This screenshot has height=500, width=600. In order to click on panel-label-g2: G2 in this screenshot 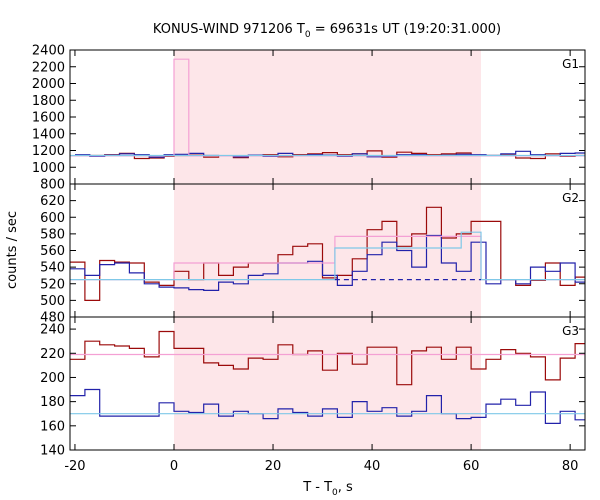, I will do `click(570, 198)`.